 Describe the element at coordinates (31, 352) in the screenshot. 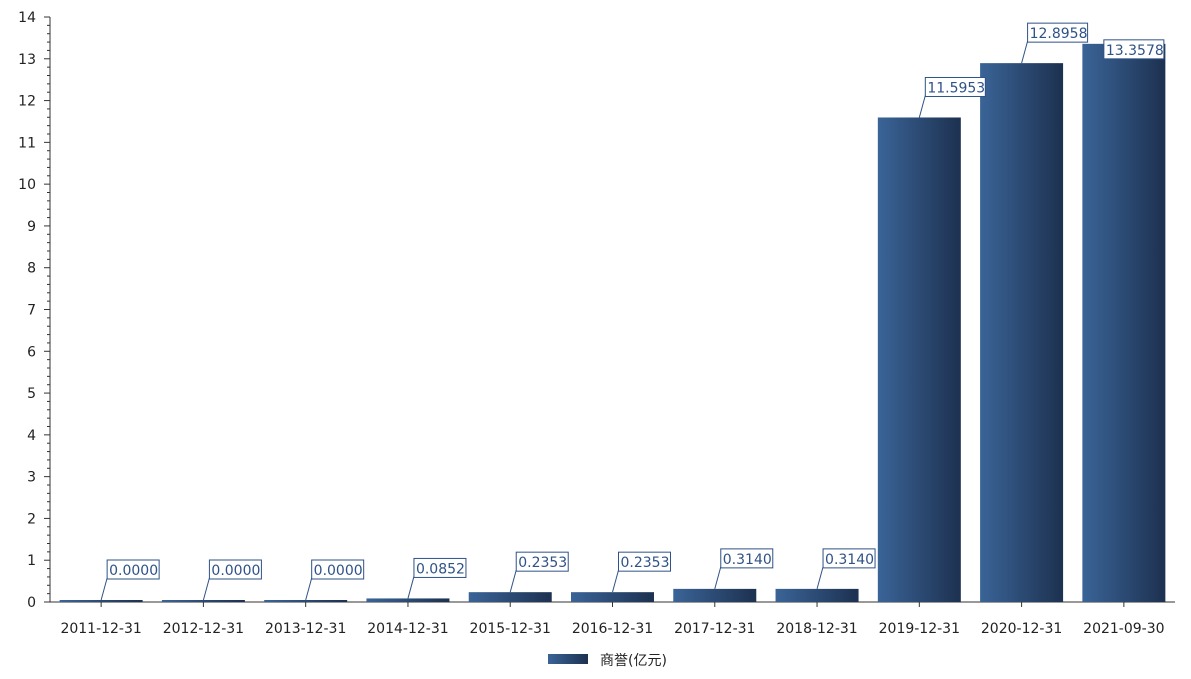

I see `y-tick-label: 6` at that location.